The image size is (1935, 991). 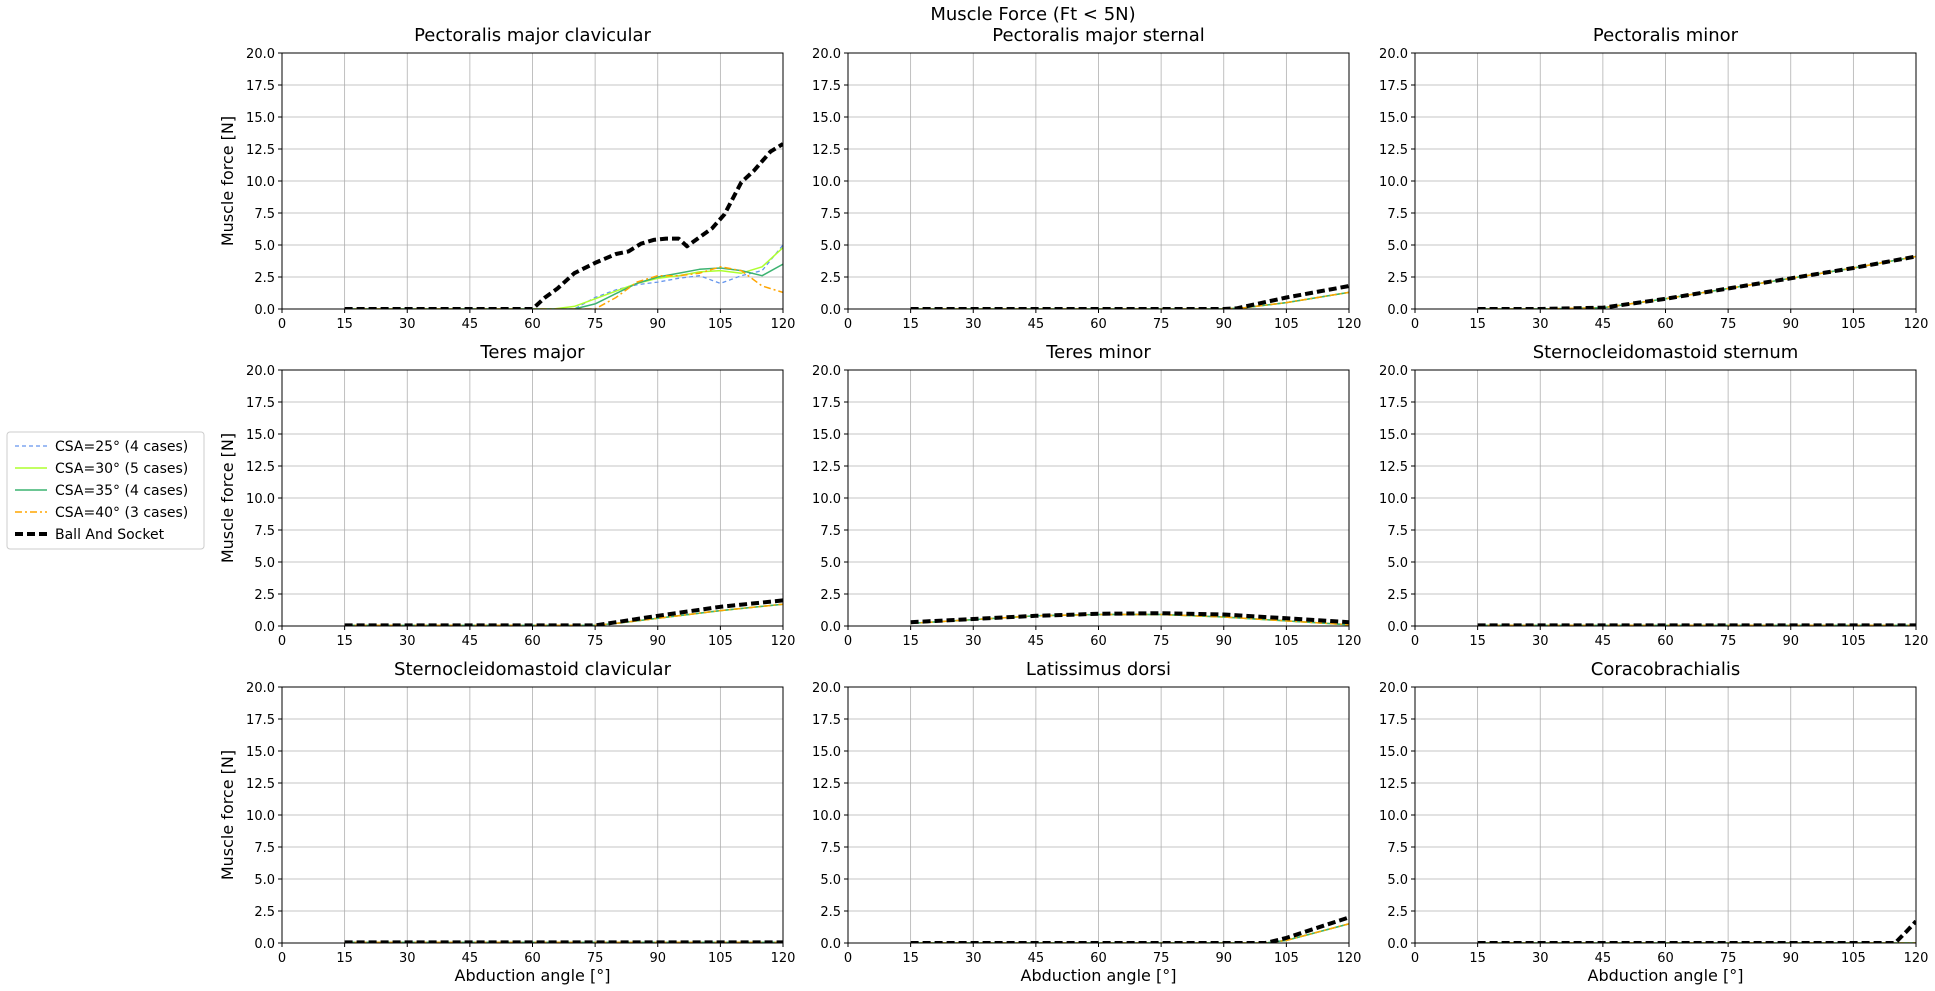 I want to click on panel-title: Pectoralis major clavicular, so click(x=532, y=35).